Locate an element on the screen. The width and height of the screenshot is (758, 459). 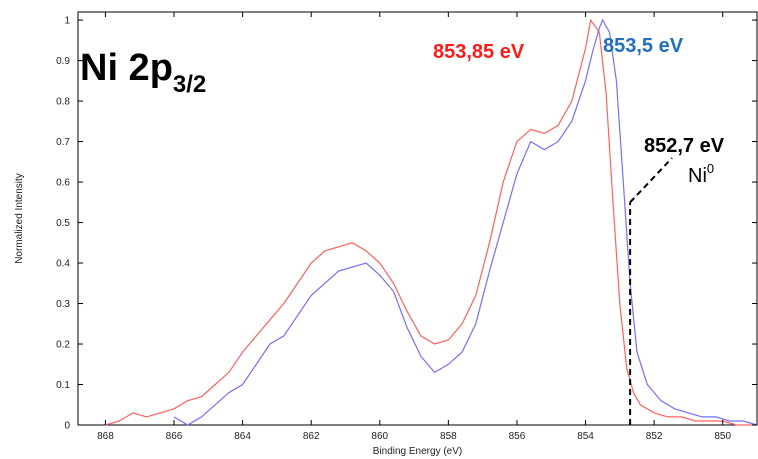
ni0-superscript: 0 is located at coordinates (710, 168).